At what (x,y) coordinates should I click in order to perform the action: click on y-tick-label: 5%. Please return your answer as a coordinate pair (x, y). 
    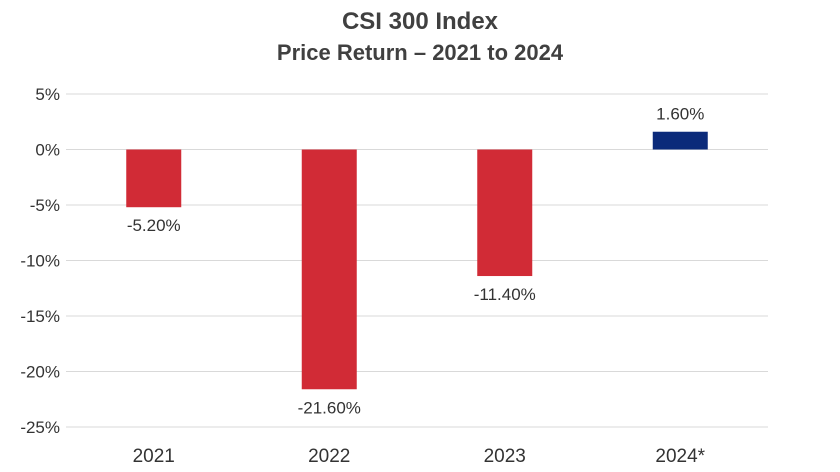
    Looking at the image, I should click on (47, 94).